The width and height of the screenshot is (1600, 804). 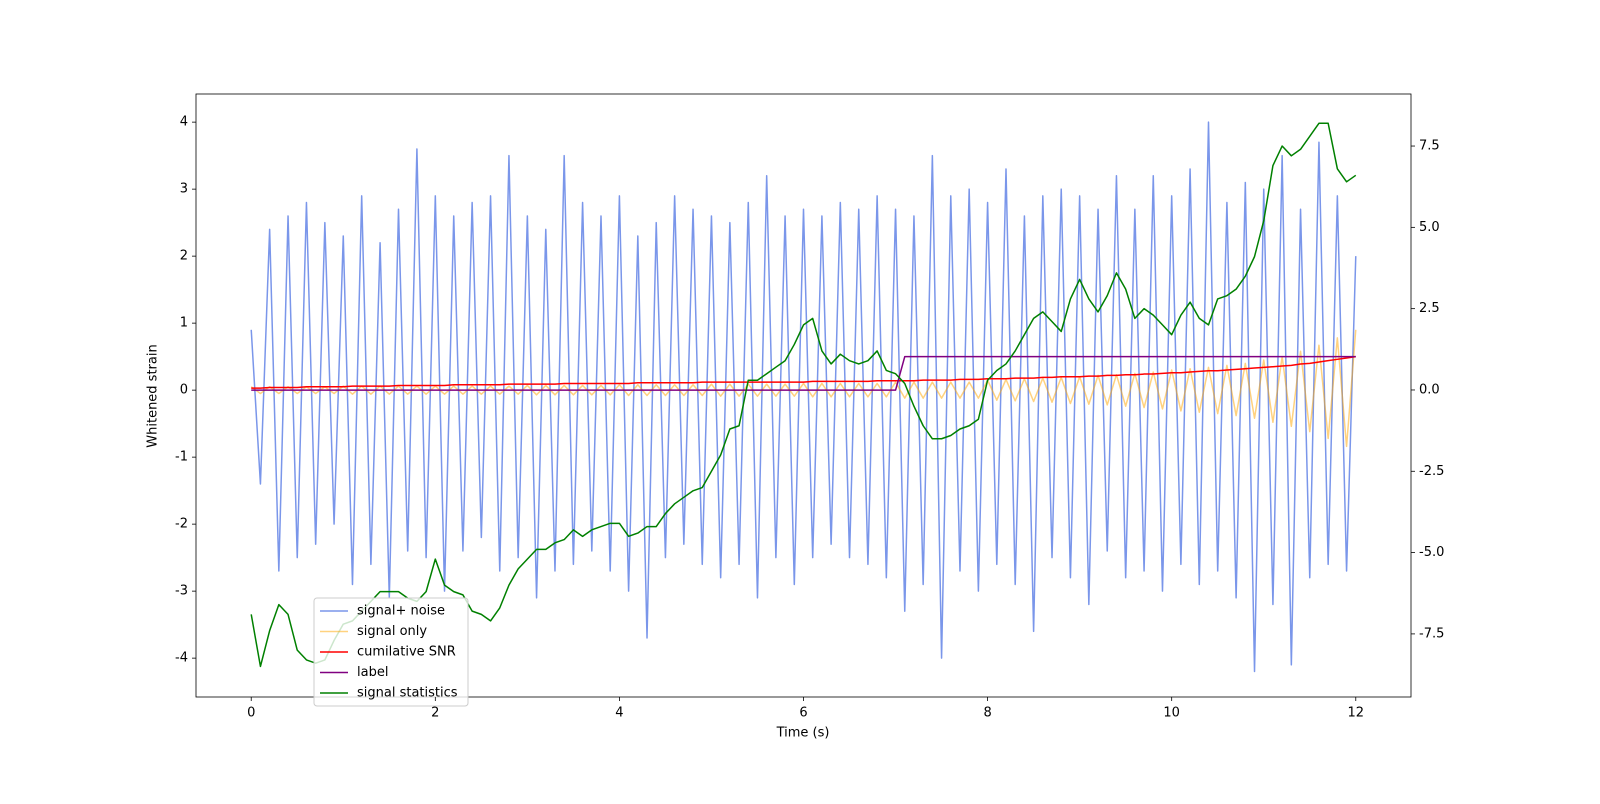 I want to click on x-tick-label: 12, so click(x=1355, y=713).